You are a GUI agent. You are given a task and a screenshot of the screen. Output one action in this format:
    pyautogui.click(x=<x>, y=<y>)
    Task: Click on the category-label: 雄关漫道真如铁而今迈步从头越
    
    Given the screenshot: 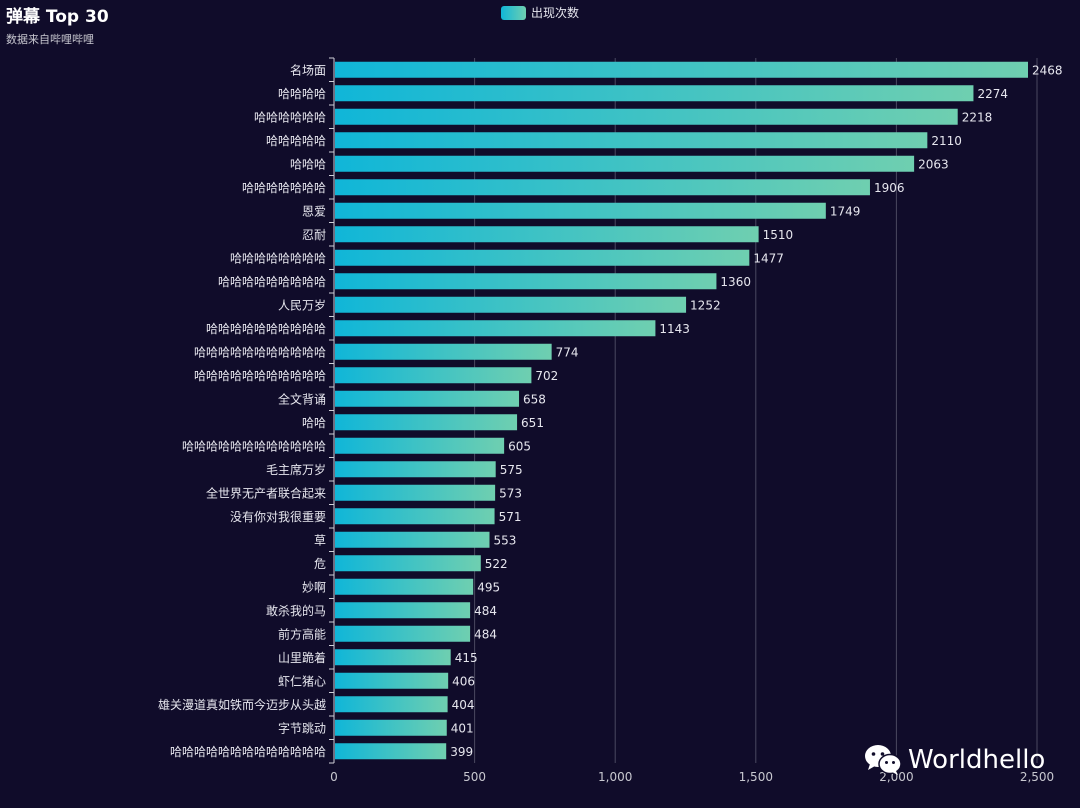 What is the action you would take?
    pyautogui.click(x=242, y=704)
    